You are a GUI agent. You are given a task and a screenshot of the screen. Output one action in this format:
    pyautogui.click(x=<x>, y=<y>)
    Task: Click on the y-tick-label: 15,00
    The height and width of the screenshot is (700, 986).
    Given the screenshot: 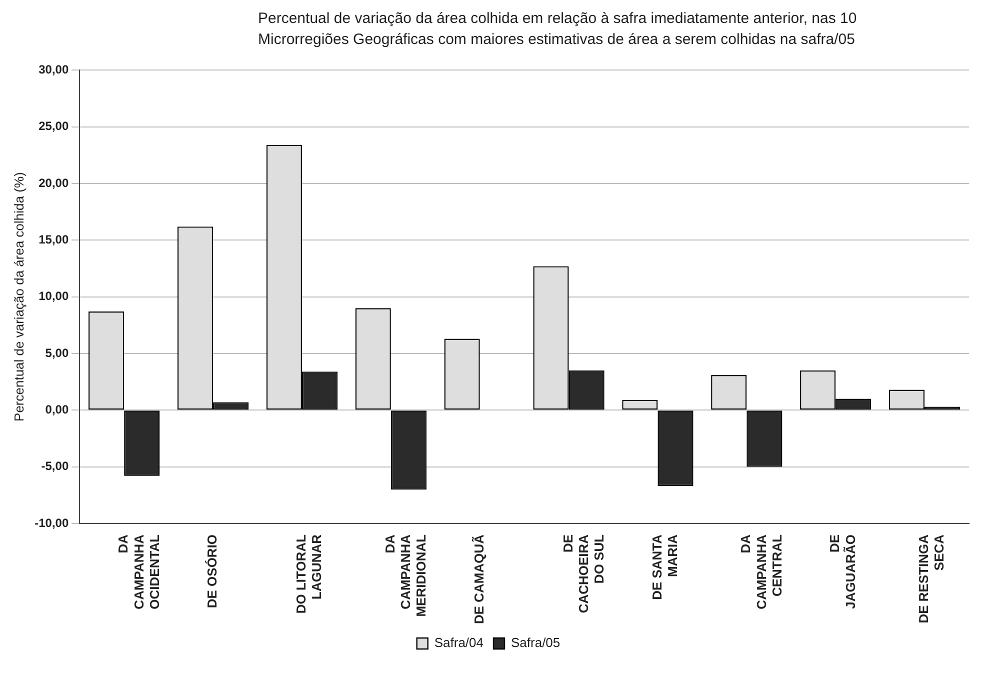 What is the action you would take?
    pyautogui.click(x=53, y=239)
    